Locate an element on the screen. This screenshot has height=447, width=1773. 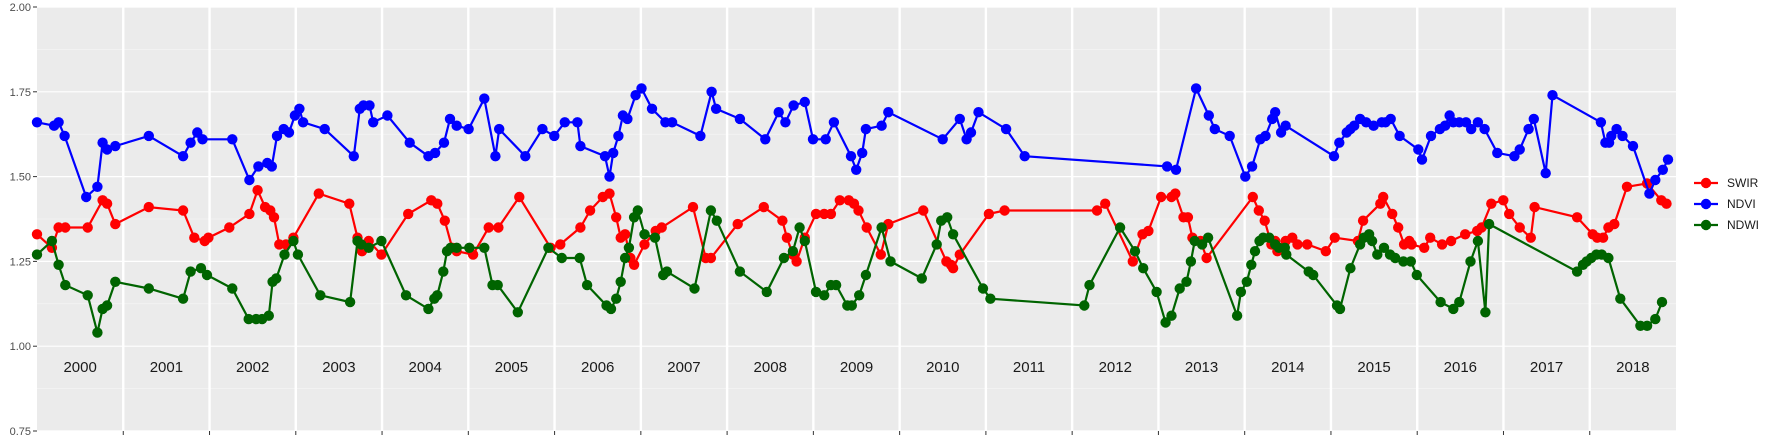
y-tick-label: 1.00 is located at coordinates (20, 347).